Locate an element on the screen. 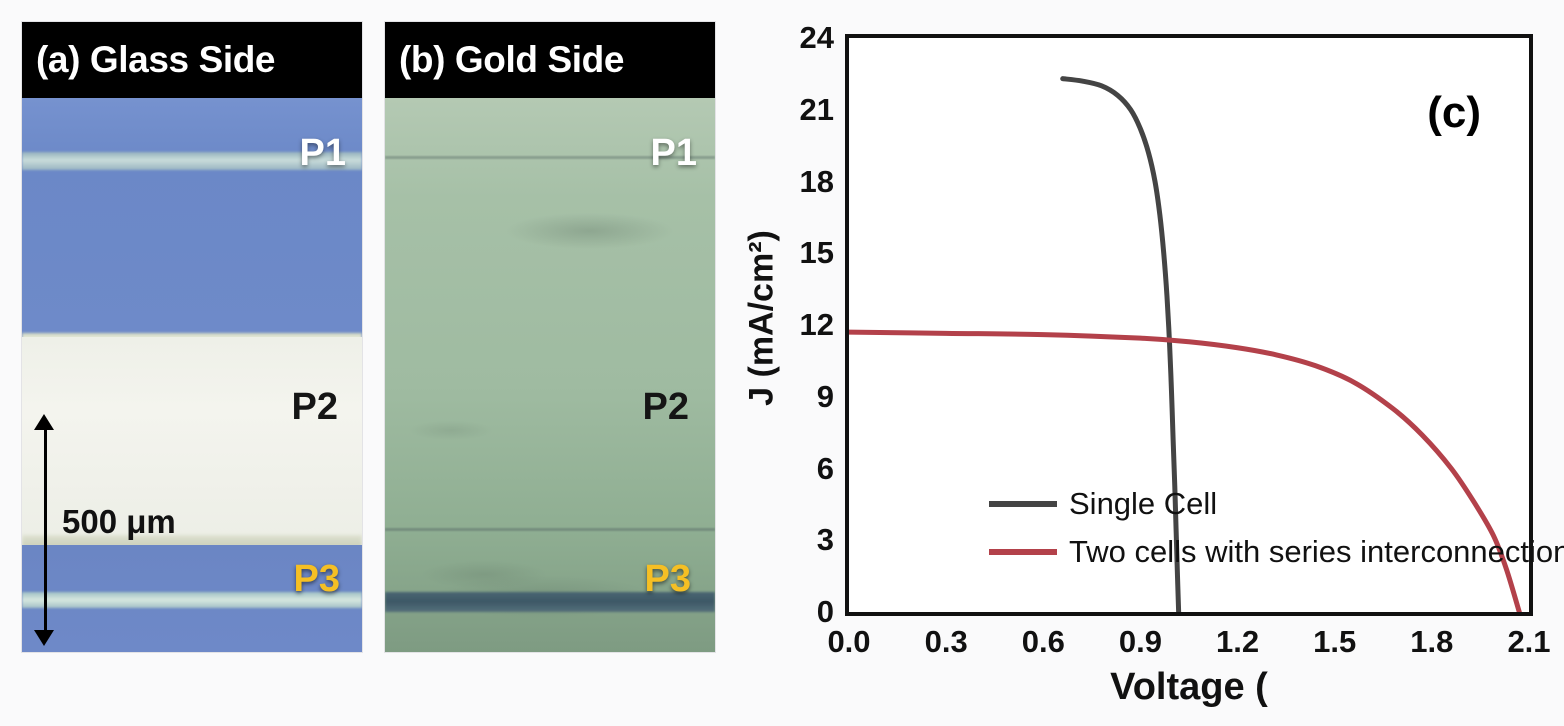 This screenshot has width=1564, height=726. p2-top-edge is located at coordinates (192, 336).